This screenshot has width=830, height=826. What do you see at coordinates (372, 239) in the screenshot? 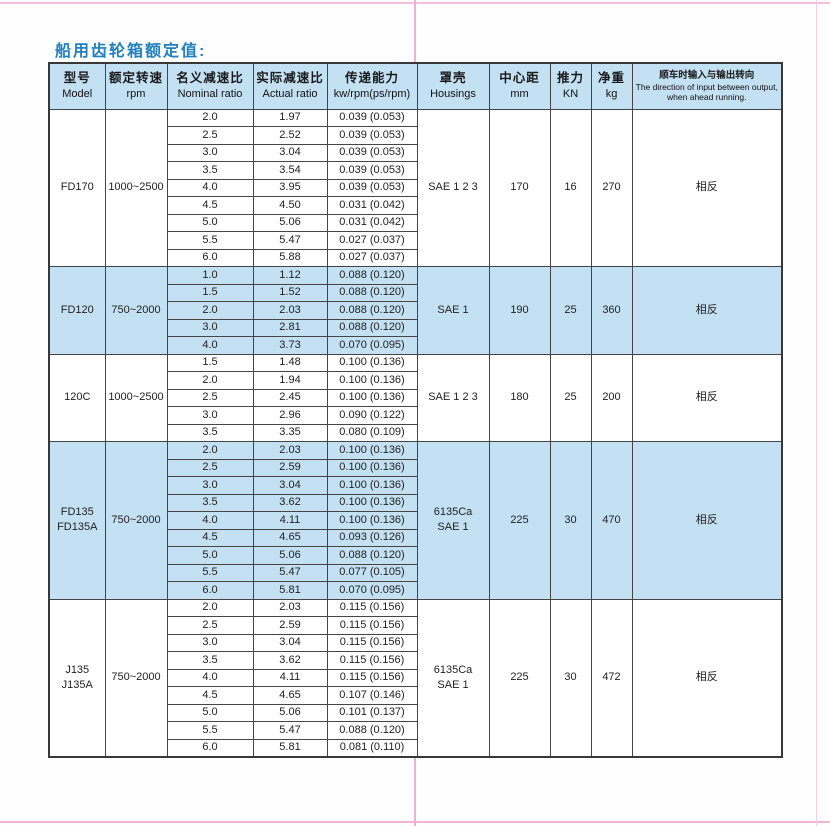
I see `cell-transfer-capacity-text: 0.027 (0.037)` at bounding box center [372, 239].